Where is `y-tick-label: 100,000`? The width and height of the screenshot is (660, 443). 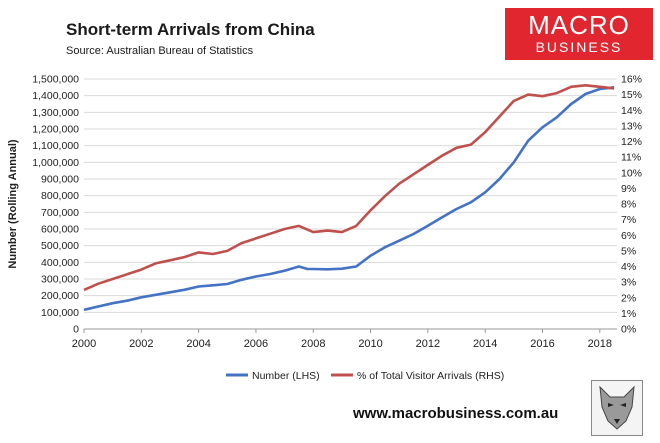 y-tick-label: 100,000 is located at coordinates (60, 313).